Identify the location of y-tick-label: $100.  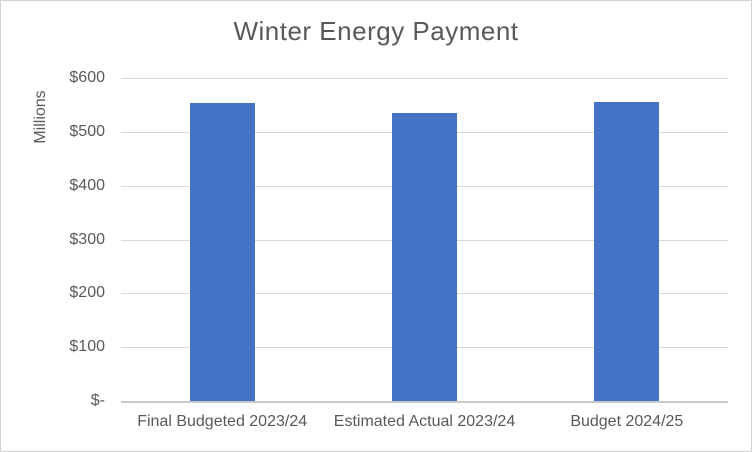
(87, 347).